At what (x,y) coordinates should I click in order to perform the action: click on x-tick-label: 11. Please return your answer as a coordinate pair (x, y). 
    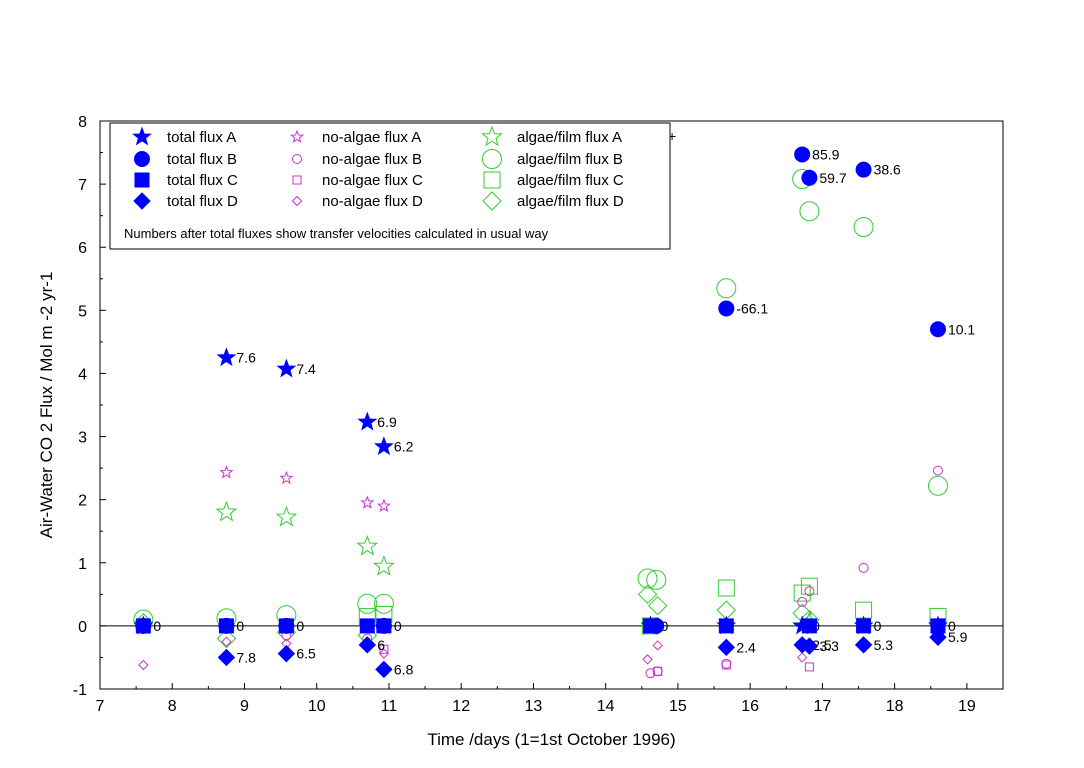
    Looking at the image, I should click on (389, 706).